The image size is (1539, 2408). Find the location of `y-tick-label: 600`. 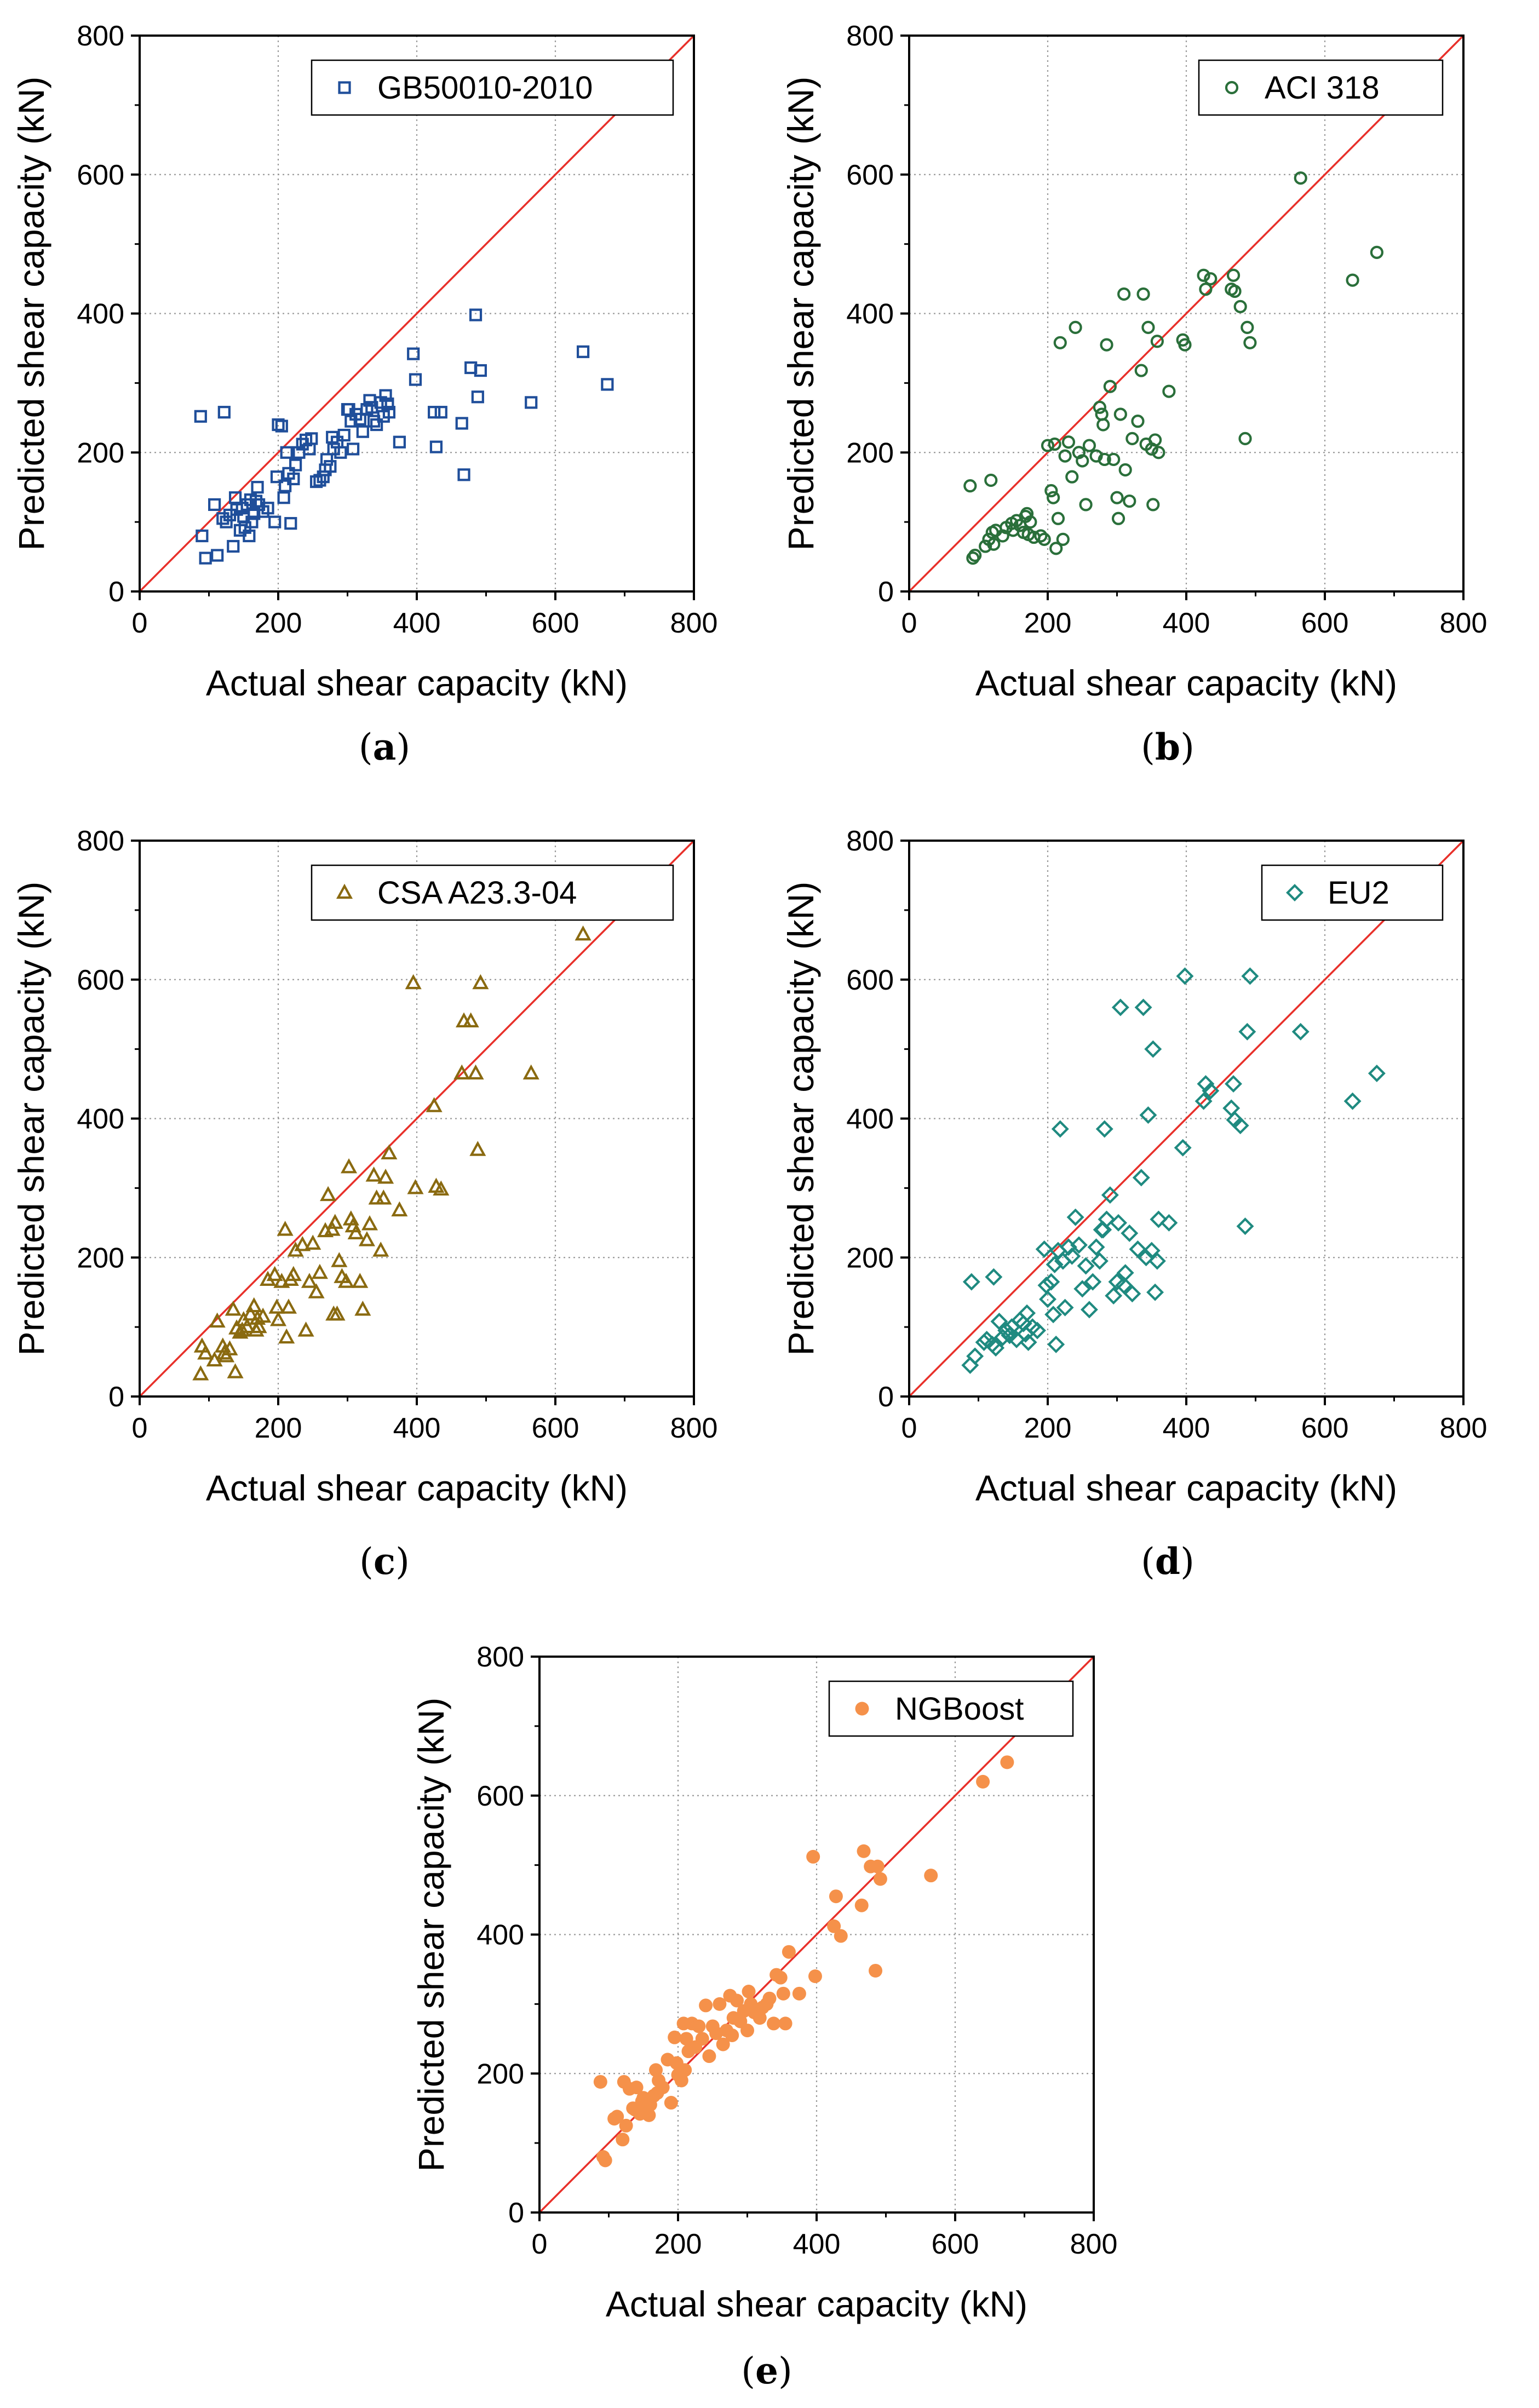

y-tick-label: 600 is located at coordinates (101, 980).